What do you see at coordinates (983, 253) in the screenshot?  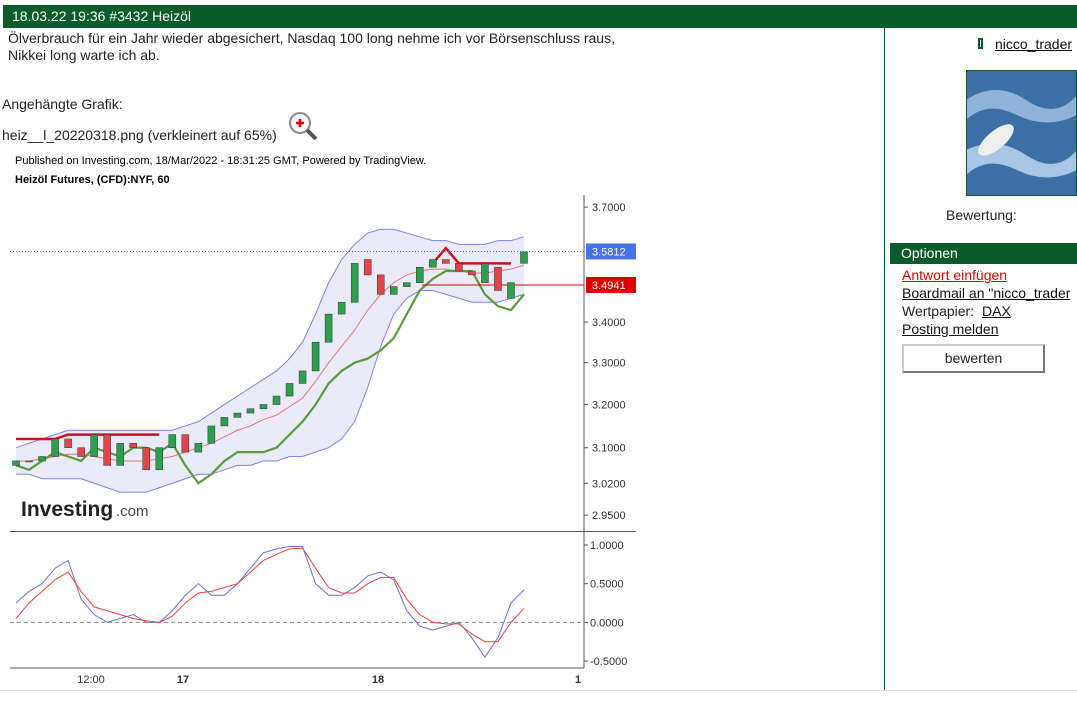 I see `options-title: Optionen` at bounding box center [983, 253].